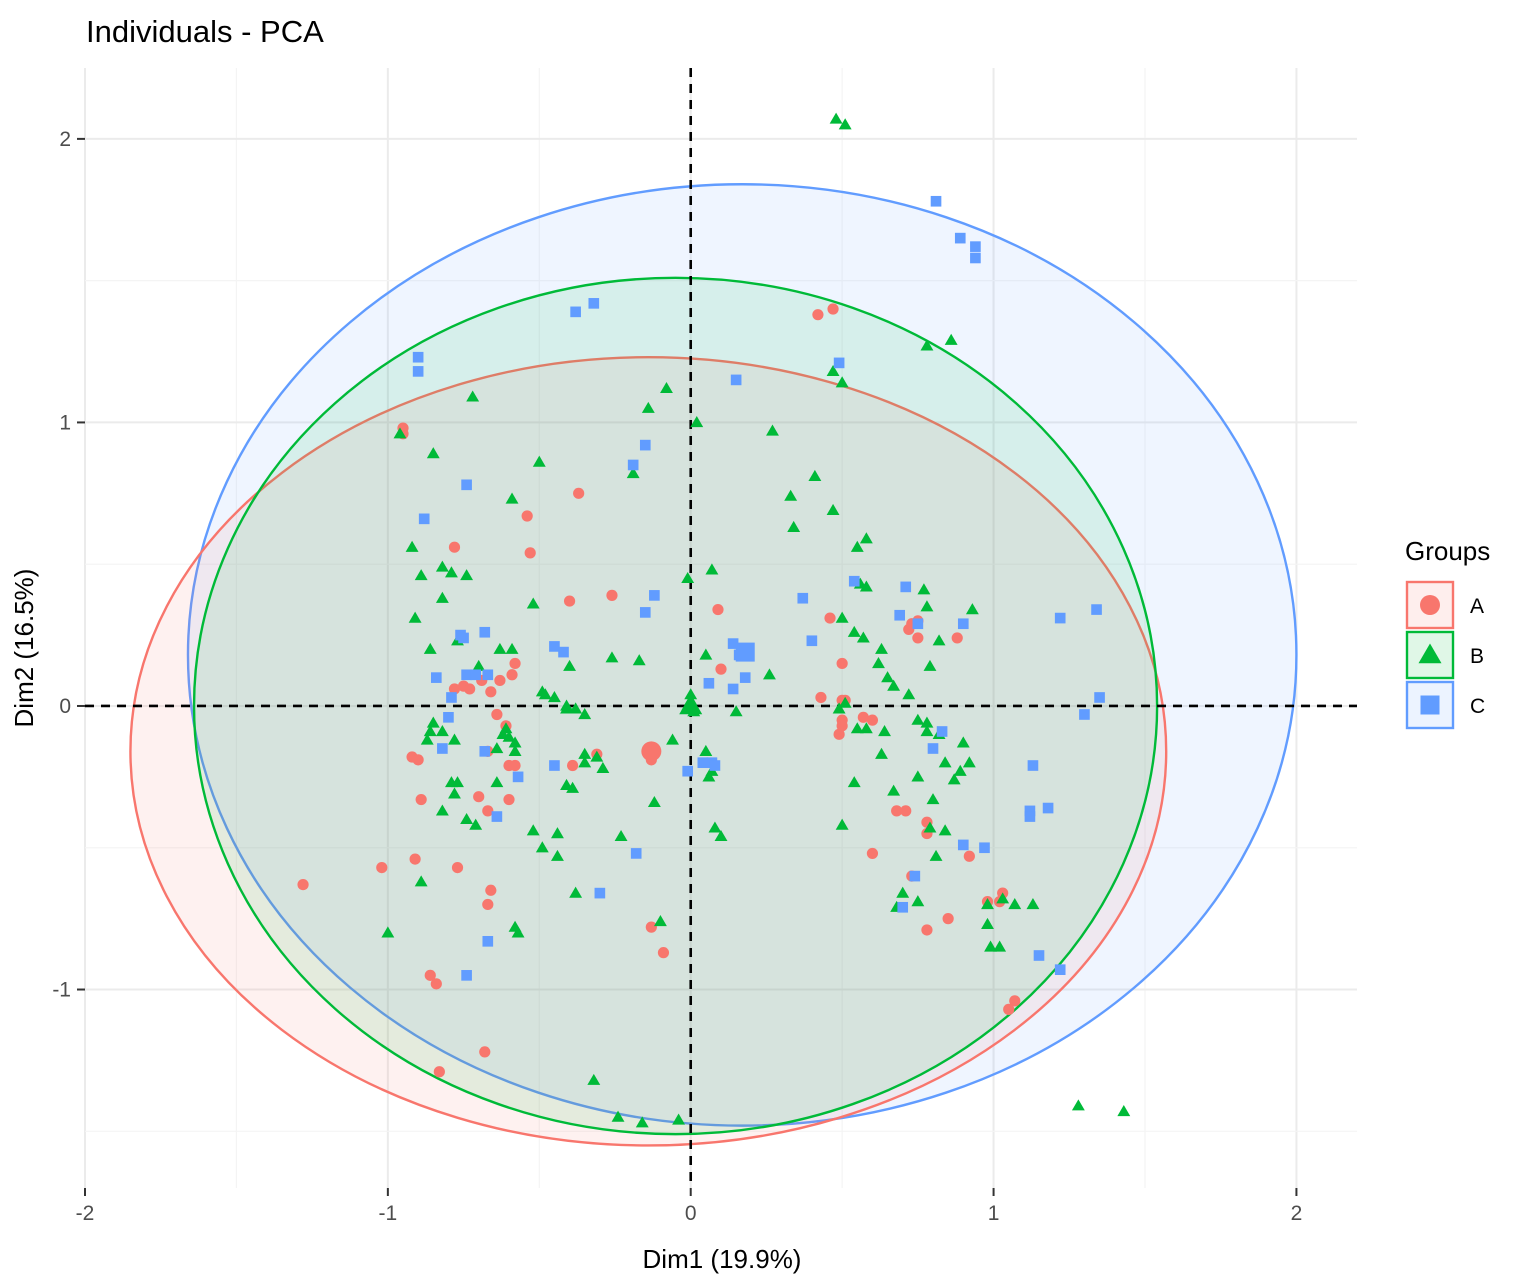 The height and width of the screenshot is (1282, 1522). What do you see at coordinates (388, 1213) in the screenshot?
I see `x-tick-label: -1` at bounding box center [388, 1213].